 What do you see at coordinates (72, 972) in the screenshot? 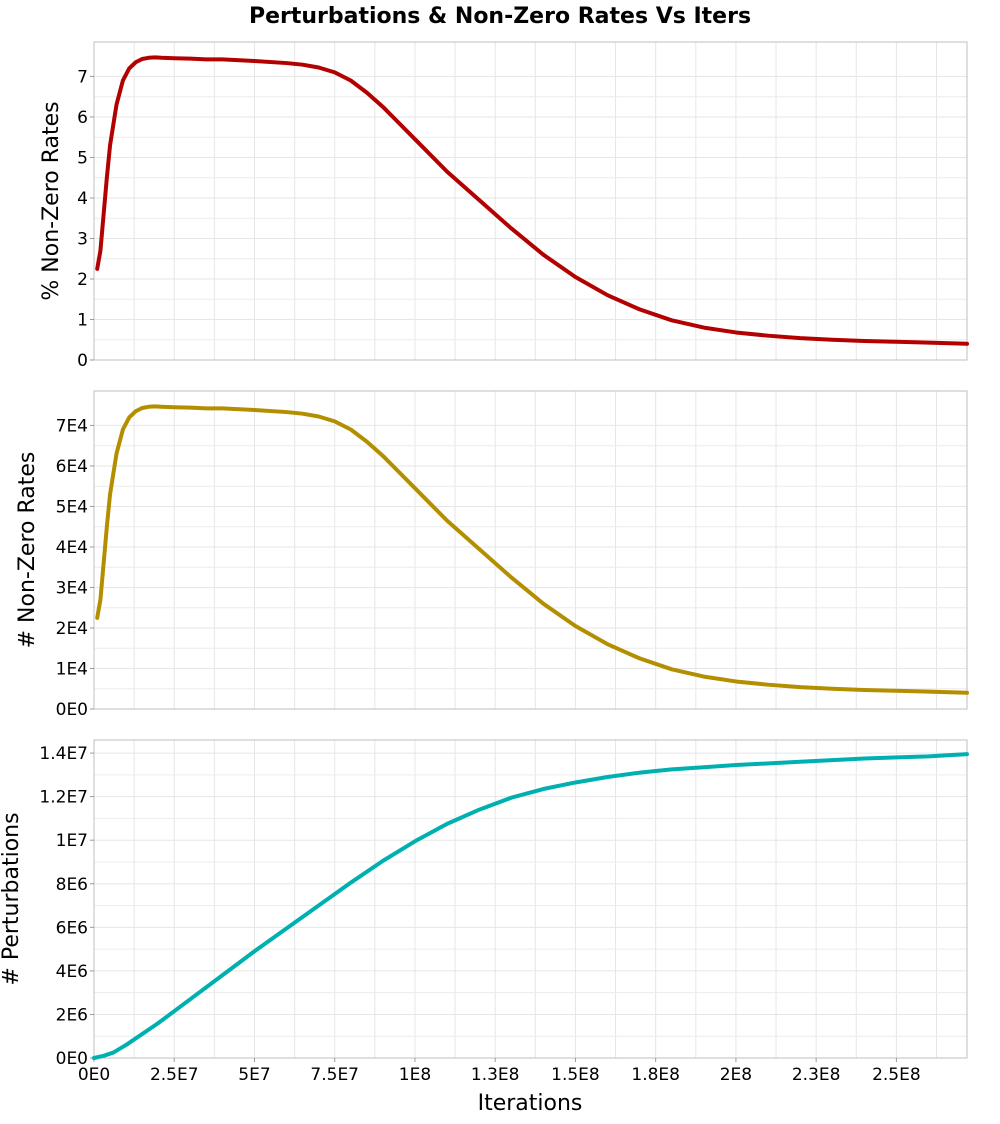
I see `y-tick-label: 4E6` at bounding box center [72, 972].